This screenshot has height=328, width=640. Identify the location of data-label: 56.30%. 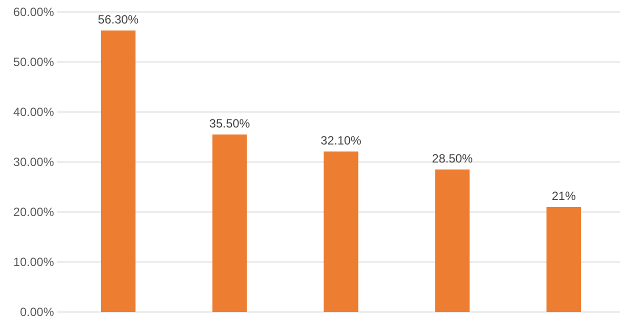
(118, 19).